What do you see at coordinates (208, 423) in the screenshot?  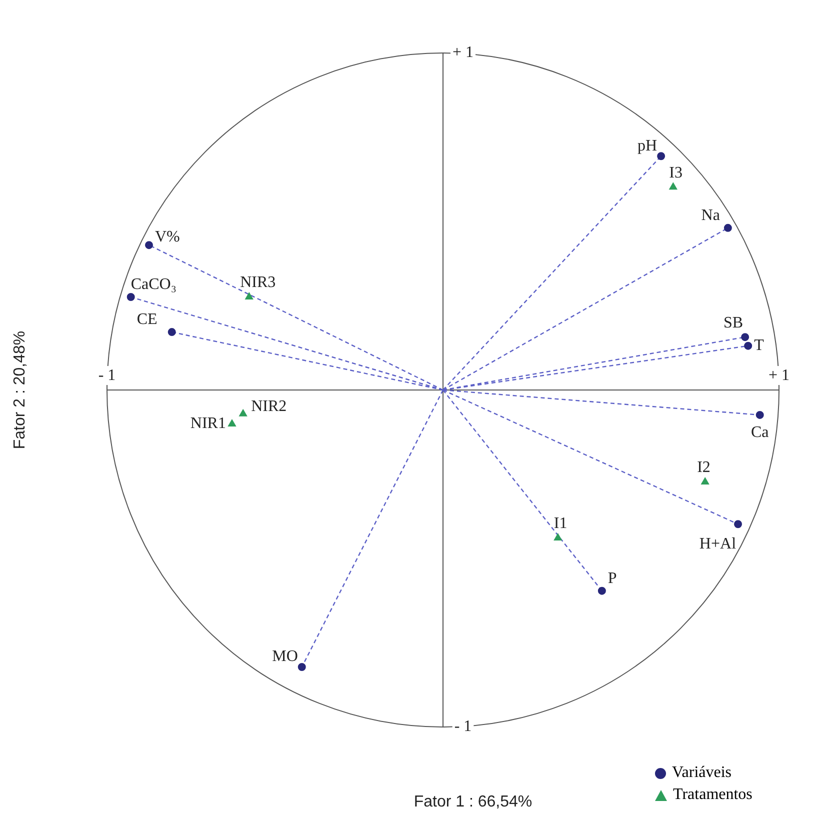 I see `data-label: NIR1` at bounding box center [208, 423].